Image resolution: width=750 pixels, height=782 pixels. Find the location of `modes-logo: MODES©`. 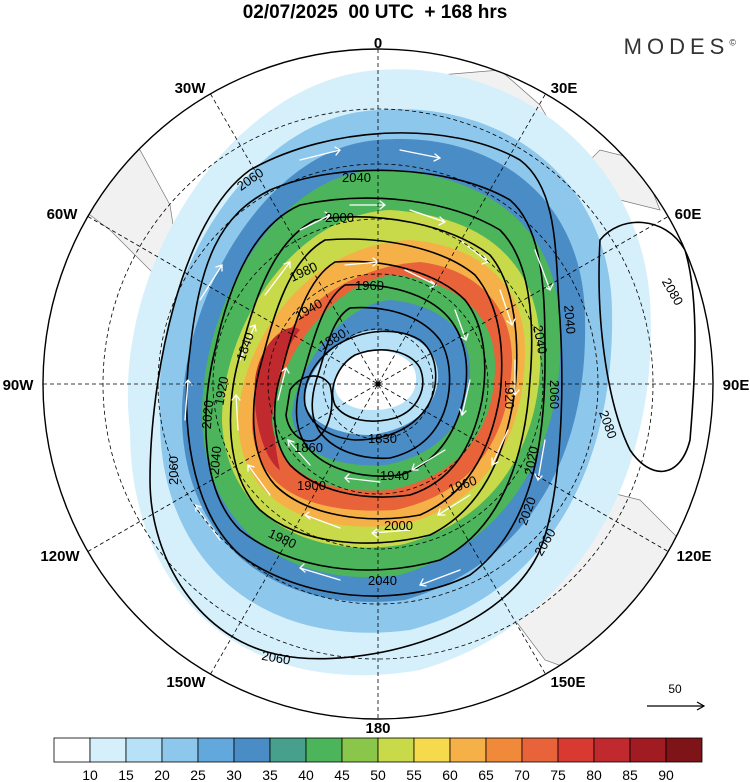

modes-logo: MODES© is located at coordinates (680, 47).